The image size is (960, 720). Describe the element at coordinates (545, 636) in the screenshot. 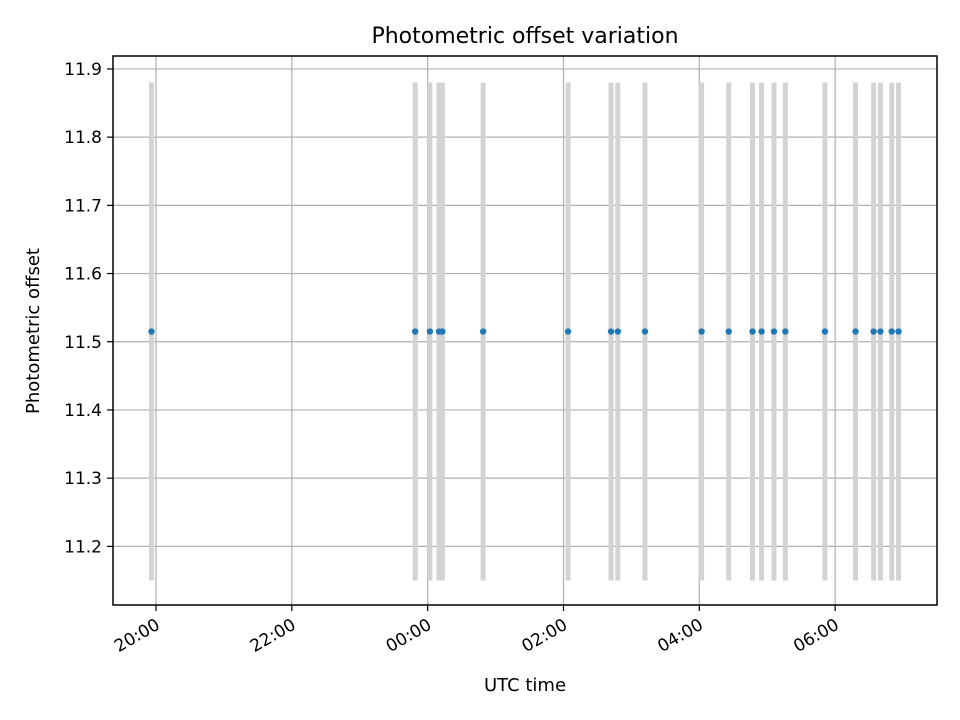

I see `x-tick-label: 02:00` at that location.